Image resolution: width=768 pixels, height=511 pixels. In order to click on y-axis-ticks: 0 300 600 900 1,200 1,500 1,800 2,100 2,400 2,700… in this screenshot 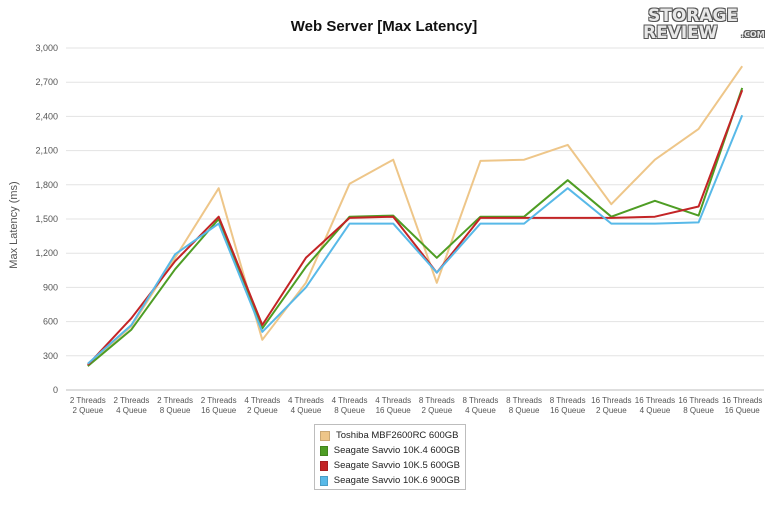, I will do `click(46, 219)`.